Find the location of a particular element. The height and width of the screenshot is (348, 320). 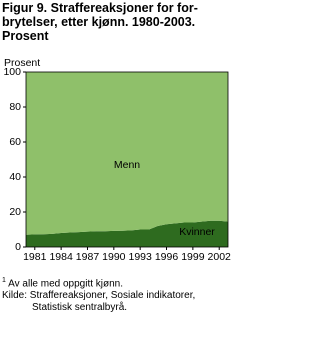

footnote-mark: 1 is located at coordinates (4, 280).